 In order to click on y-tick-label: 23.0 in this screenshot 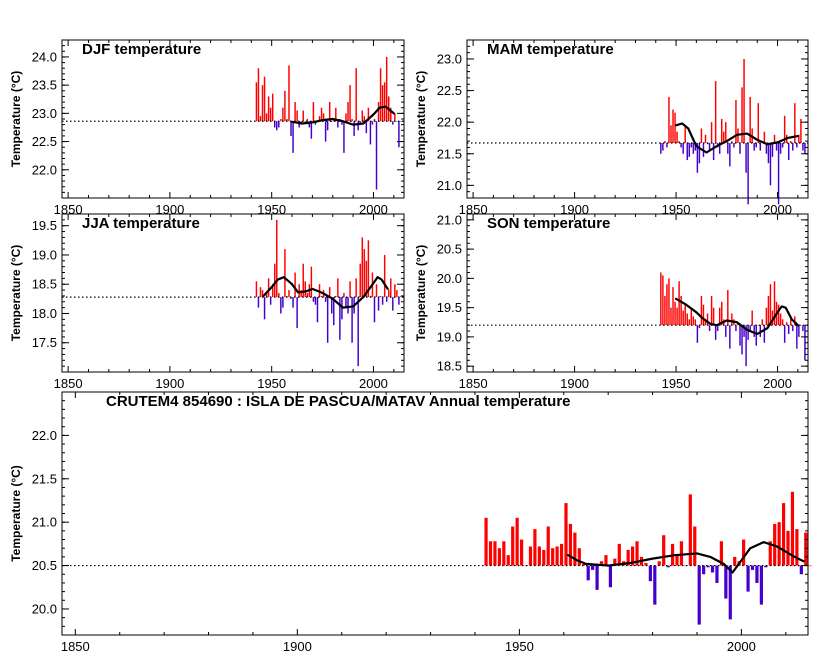, I will do `click(449, 58)`.